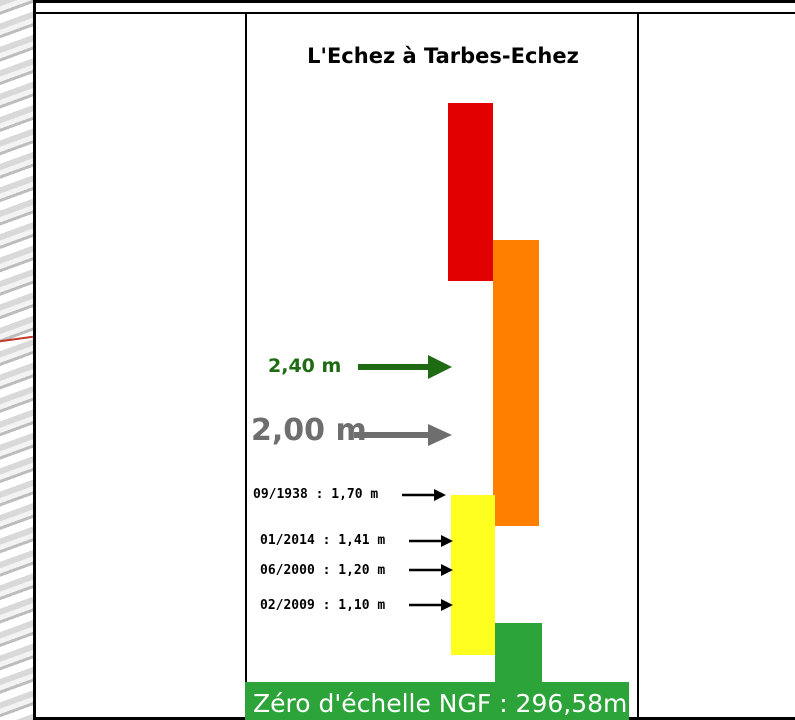  What do you see at coordinates (316, 494) in the screenshot?
I see `marker-label-1938: 09/1938 : 1,70 m` at bounding box center [316, 494].